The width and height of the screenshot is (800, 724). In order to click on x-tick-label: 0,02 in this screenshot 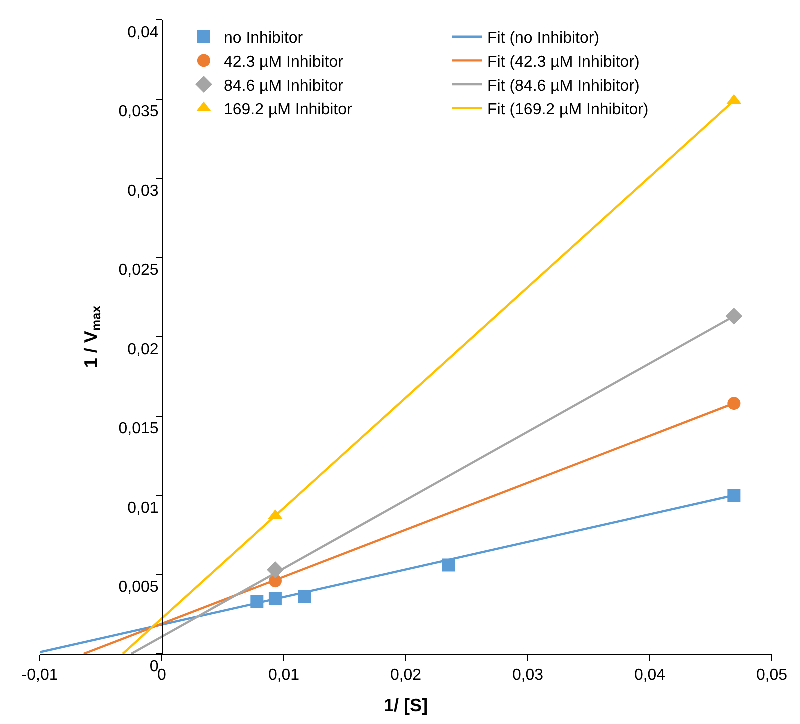, I will do `click(406, 675)`.